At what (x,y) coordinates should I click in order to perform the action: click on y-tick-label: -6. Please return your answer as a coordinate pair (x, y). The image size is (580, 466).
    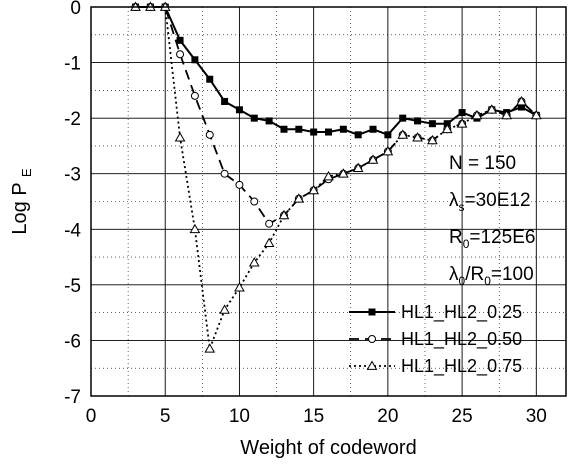
    Looking at the image, I should click on (72, 341).